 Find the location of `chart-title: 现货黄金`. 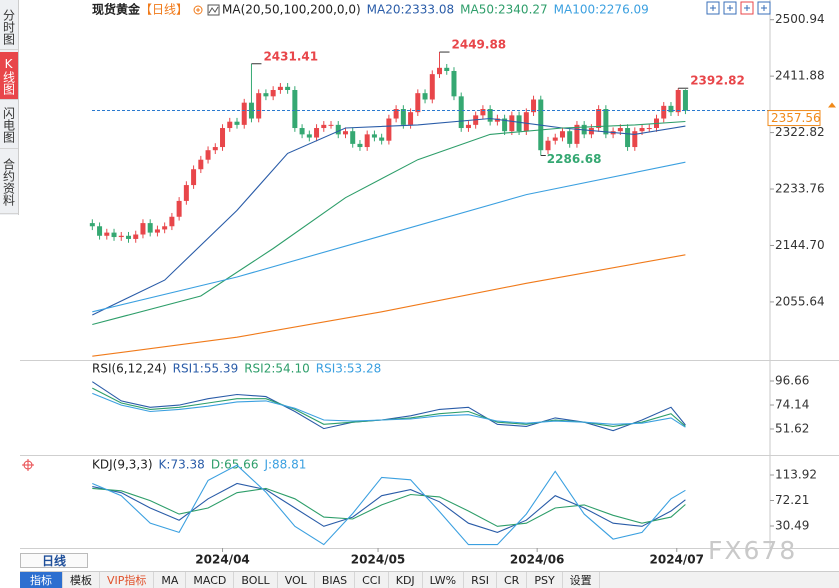

chart-title: 现货黄金 is located at coordinates (116, 9).